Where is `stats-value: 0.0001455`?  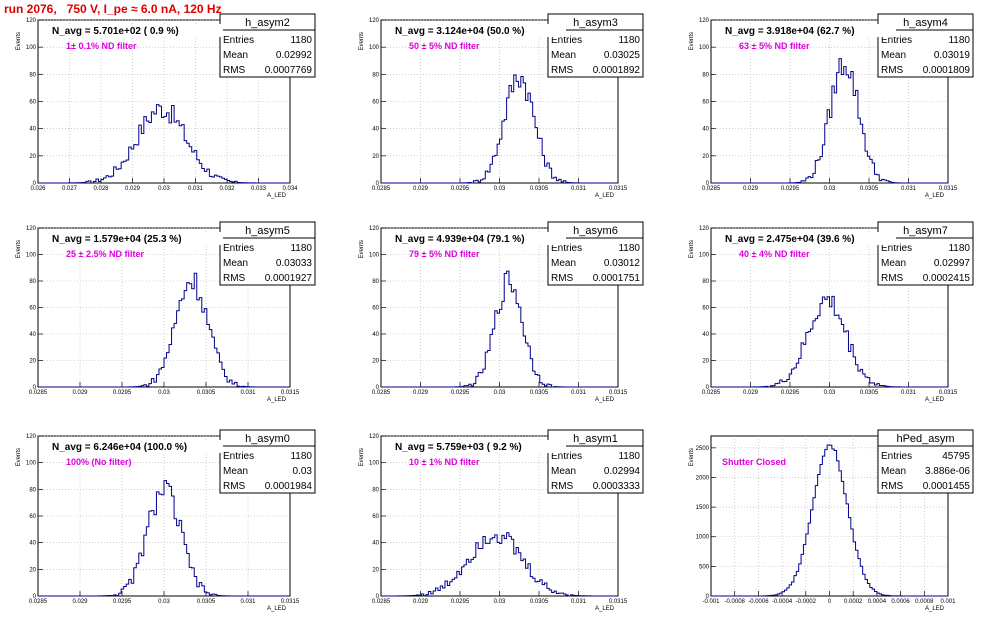
stats-value: 0.0001455 is located at coordinates (947, 486).